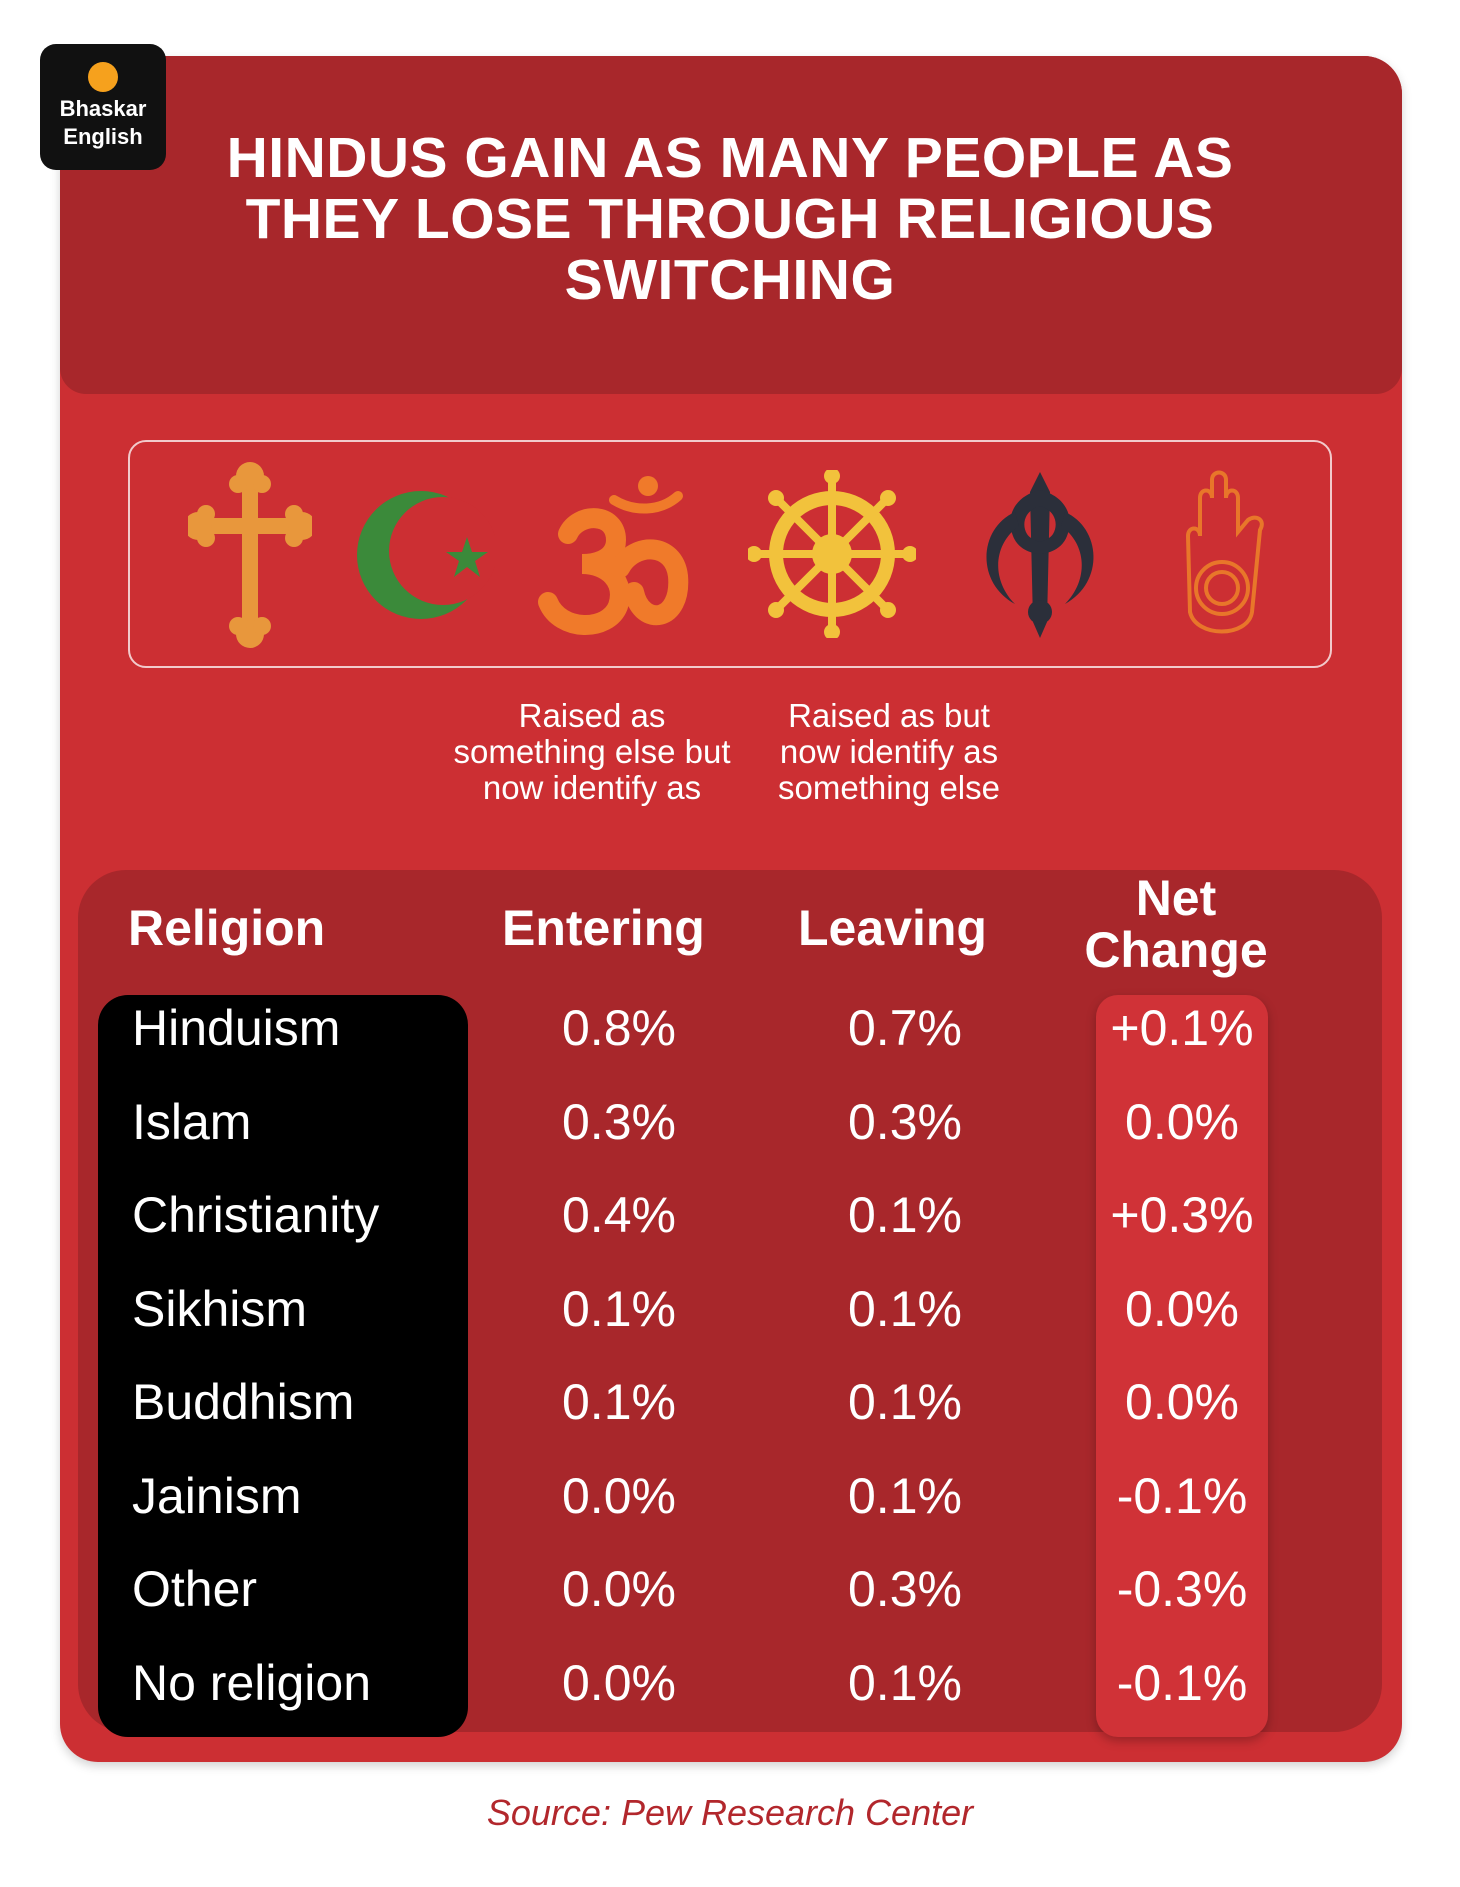 This screenshot has width=1460, height=1887. What do you see at coordinates (905, 1028) in the screenshot?
I see `leaving-cell: 0.7%` at bounding box center [905, 1028].